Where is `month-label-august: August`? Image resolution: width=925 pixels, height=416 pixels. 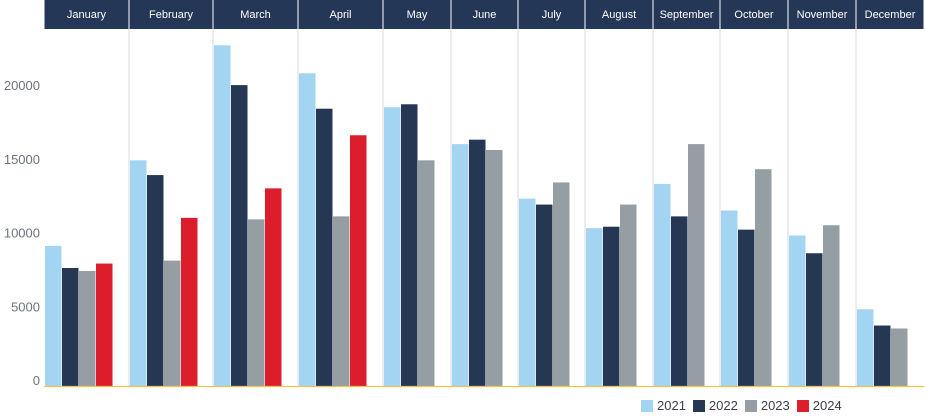 month-label-august: August is located at coordinates (619, 15).